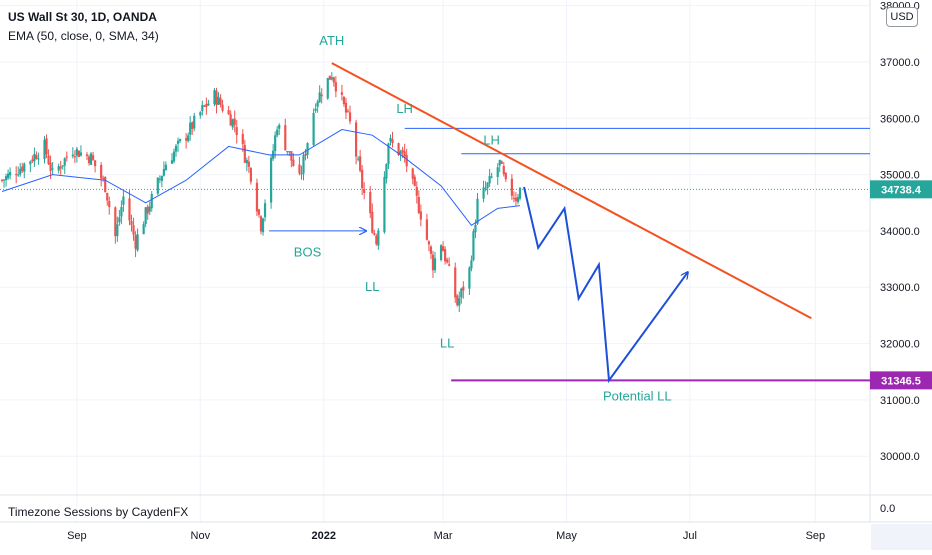  What do you see at coordinates (901, 190) in the screenshot?
I see `current-price-tag-text: 34738.4` at bounding box center [901, 190].